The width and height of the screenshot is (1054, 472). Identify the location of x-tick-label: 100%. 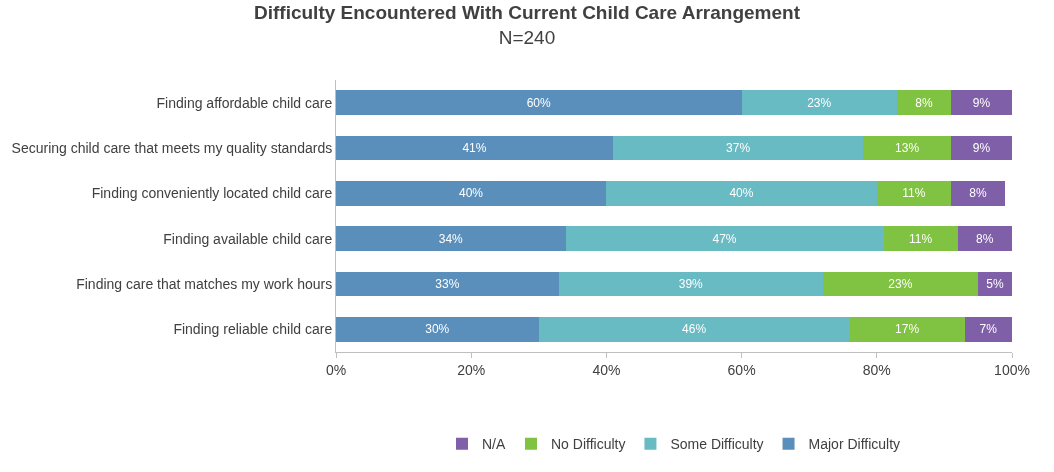
(1012, 369).